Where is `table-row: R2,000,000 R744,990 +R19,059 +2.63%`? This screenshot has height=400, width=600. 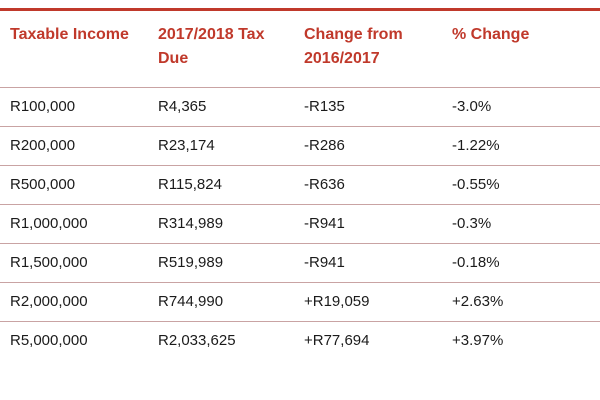
table-row: R2,000,000 R744,990 +R19,059 +2.63% is located at coordinates (300, 302).